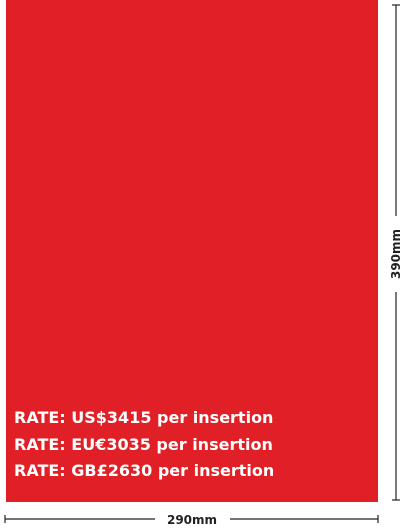 Image resolution: width=404 pixels, height=531 pixels. Describe the element at coordinates (143, 444) in the screenshot. I see `rate-line: RATE: EU€3035 per insertion` at that location.